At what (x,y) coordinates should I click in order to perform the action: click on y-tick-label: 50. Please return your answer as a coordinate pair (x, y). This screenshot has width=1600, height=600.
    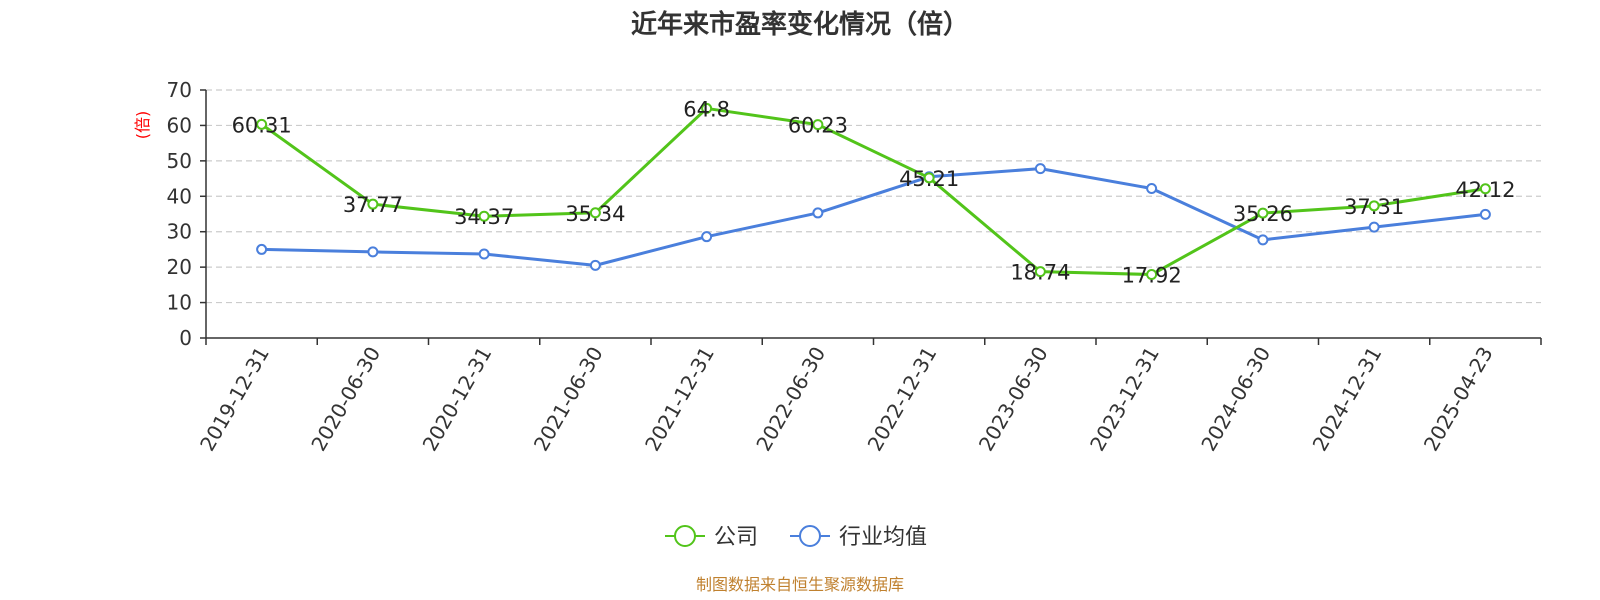
    Looking at the image, I should click on (179, 161).